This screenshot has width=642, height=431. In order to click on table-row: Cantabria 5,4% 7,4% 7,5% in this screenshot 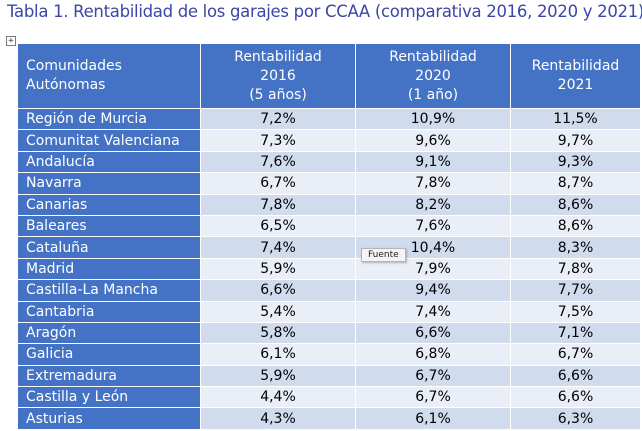, I will do `click(329, 311)`.